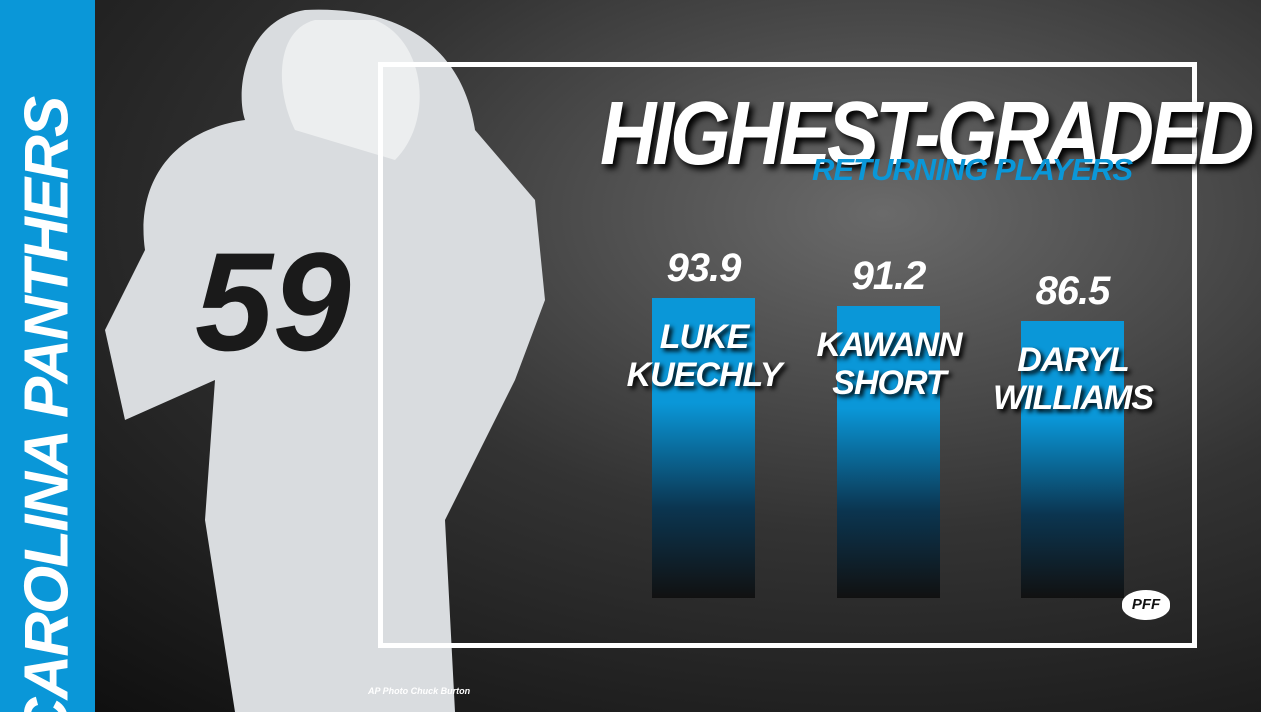 Image resolution: width=1261 pixels, height=712 pixels. What do you see at coordinates (972, 169) in the screenshot?
I see `chart-subtitle: RETURNING PLAYERS` at bounding box center [972, 169].